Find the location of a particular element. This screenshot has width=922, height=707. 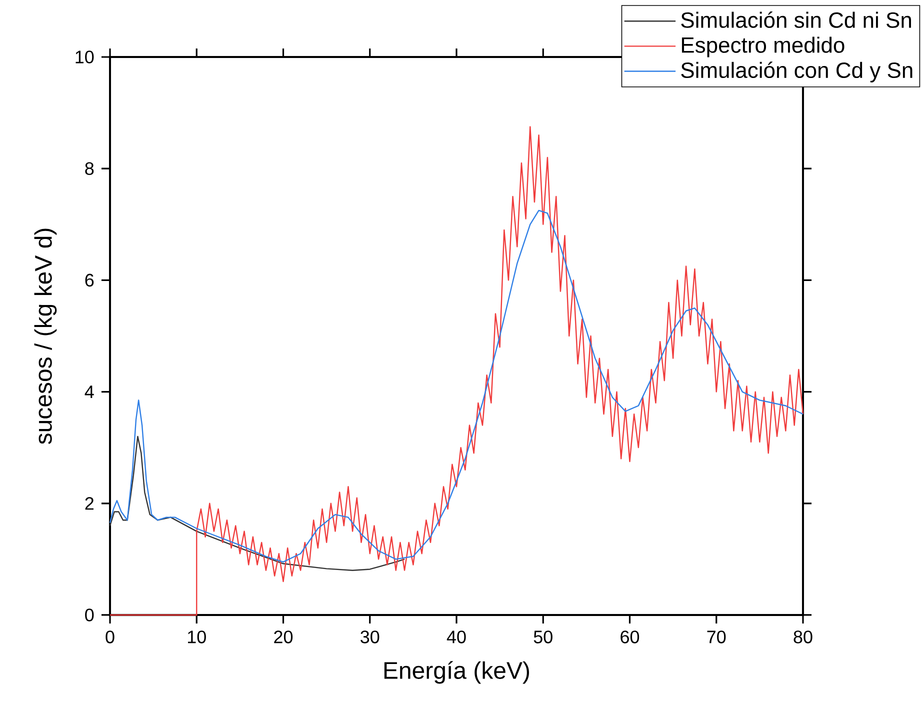

legend-label: Simulación con Cd y Sn is located at coordinates (796, 72).